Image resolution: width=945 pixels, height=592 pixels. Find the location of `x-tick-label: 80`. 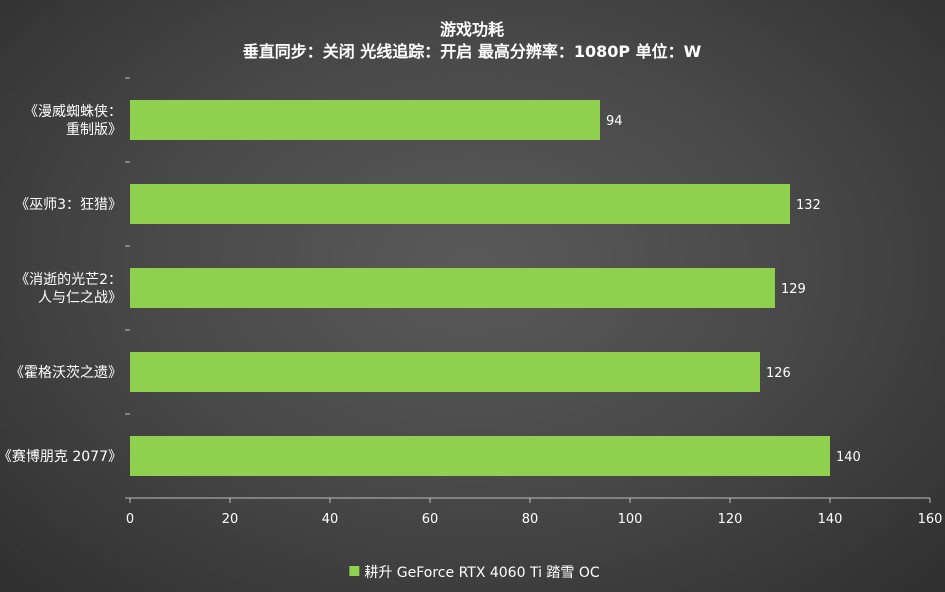

x-tick-label: 80 is located at coordinates (530, 519).